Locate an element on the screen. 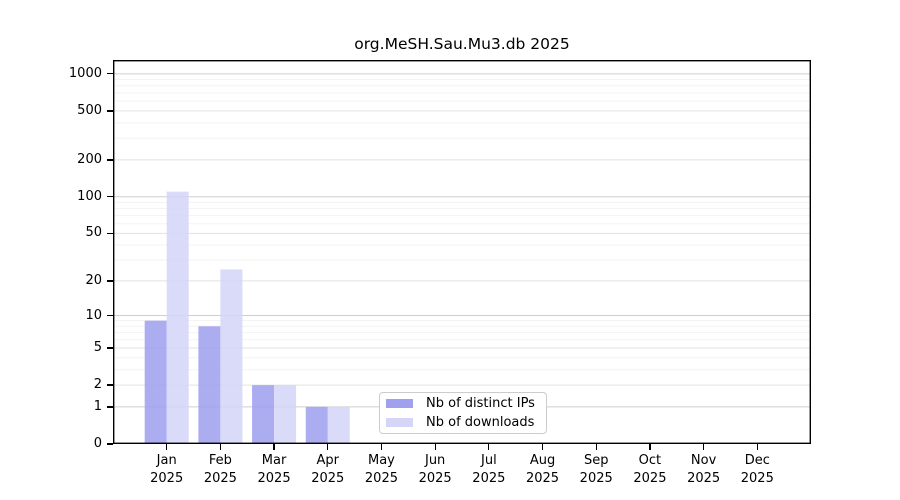 This screenshot has width=900, height=500. x-tick-label-mar: Mar 2025 is located at coordinates (274, 469).